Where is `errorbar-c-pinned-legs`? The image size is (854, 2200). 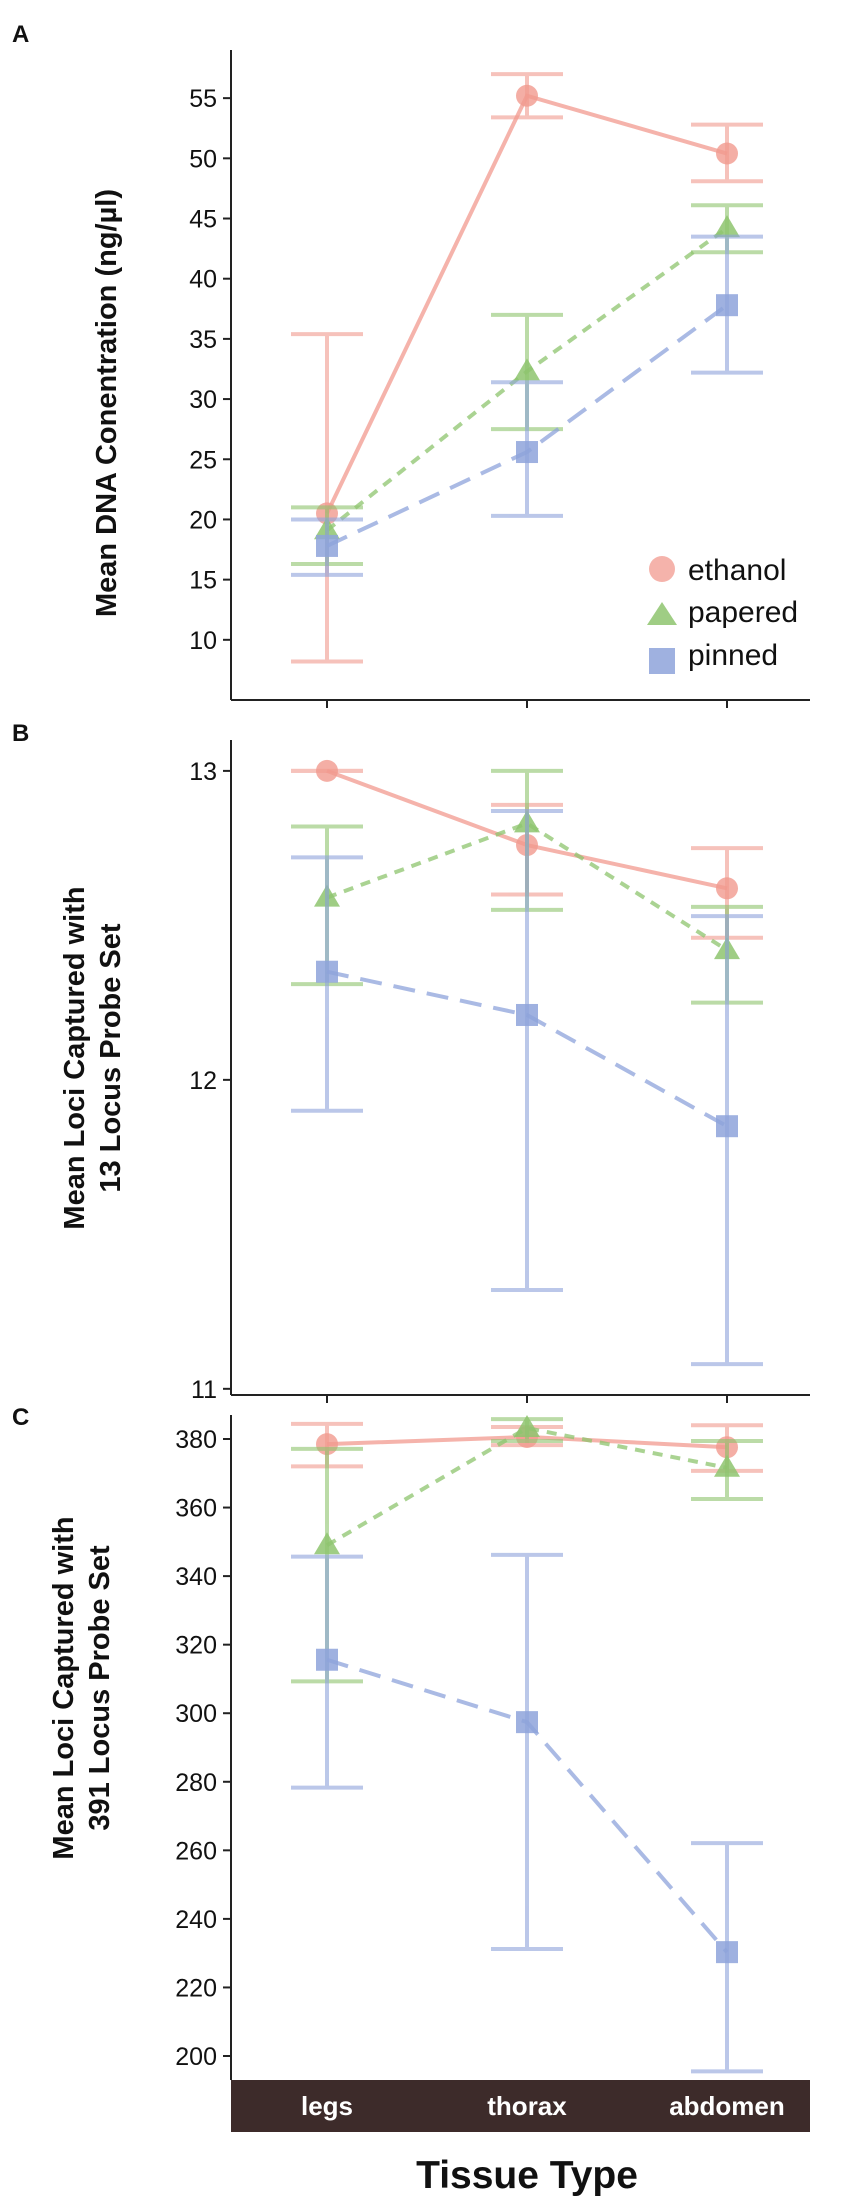
errorbar-c-pinned-legs is located at coordinates (327, 1672).